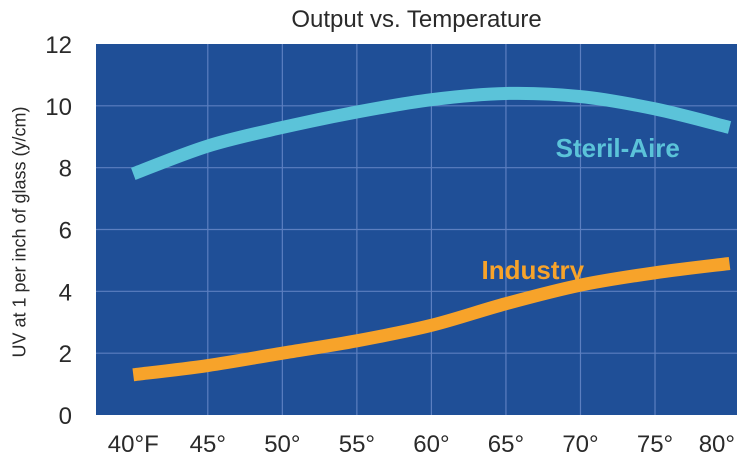 The image size is (737, 462). What do you see at coordinates (618, 148) in the screenshot?
I see `steril-aire-label: Steril-Aire` at bounding box center [618, 148].